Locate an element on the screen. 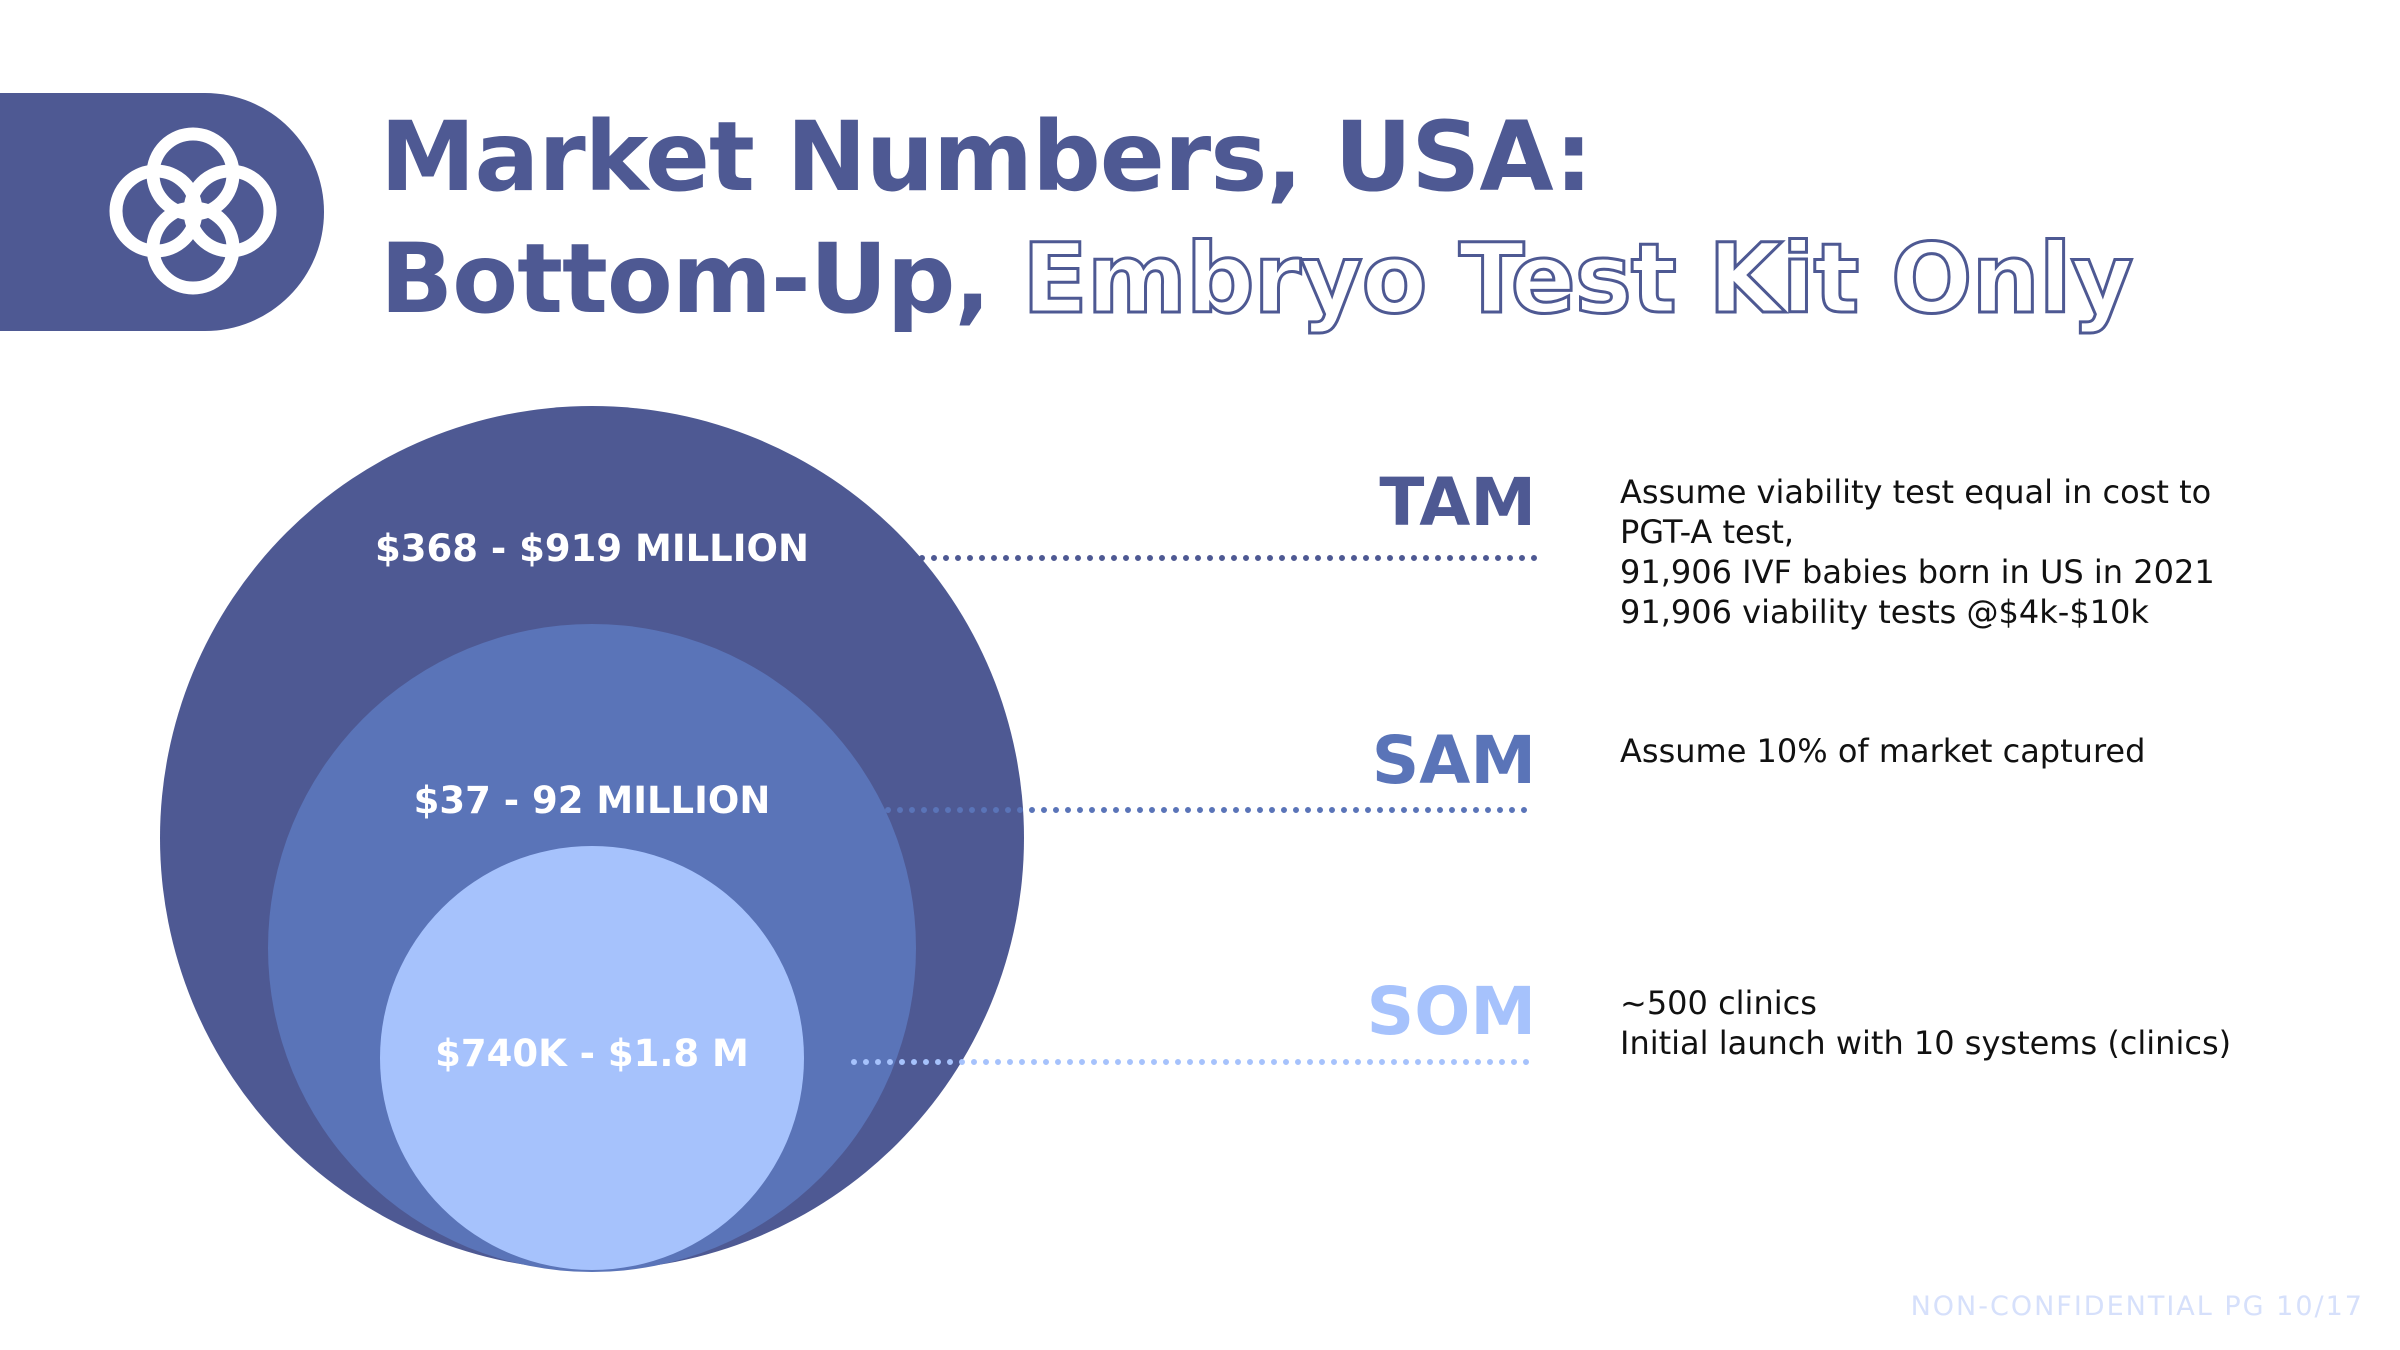 This screenshot has width=2400, height=1350. sam-description: Assume 10% of market captured is located at coordinates (1882, 751).